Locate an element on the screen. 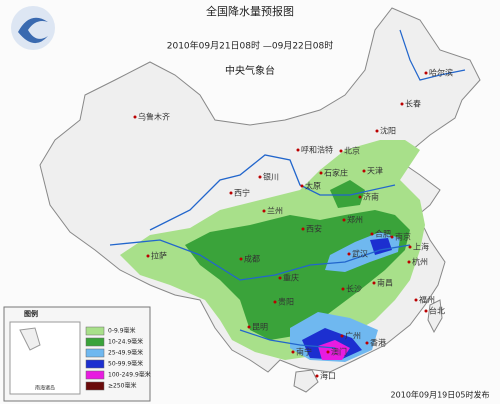  inset-box is located at coordinates (45, 358).